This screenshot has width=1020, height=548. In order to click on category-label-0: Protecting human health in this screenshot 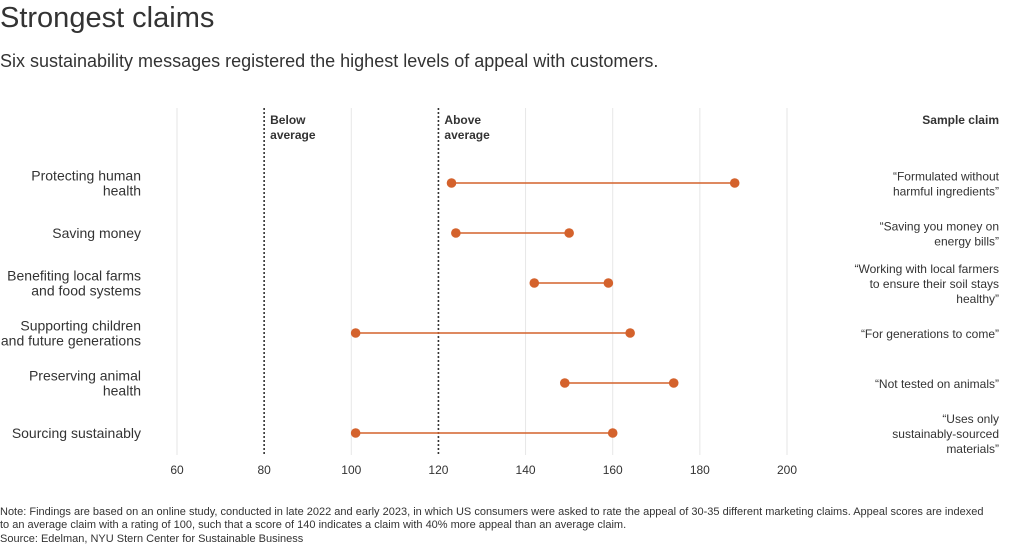, I will do `click(86, 183)`.